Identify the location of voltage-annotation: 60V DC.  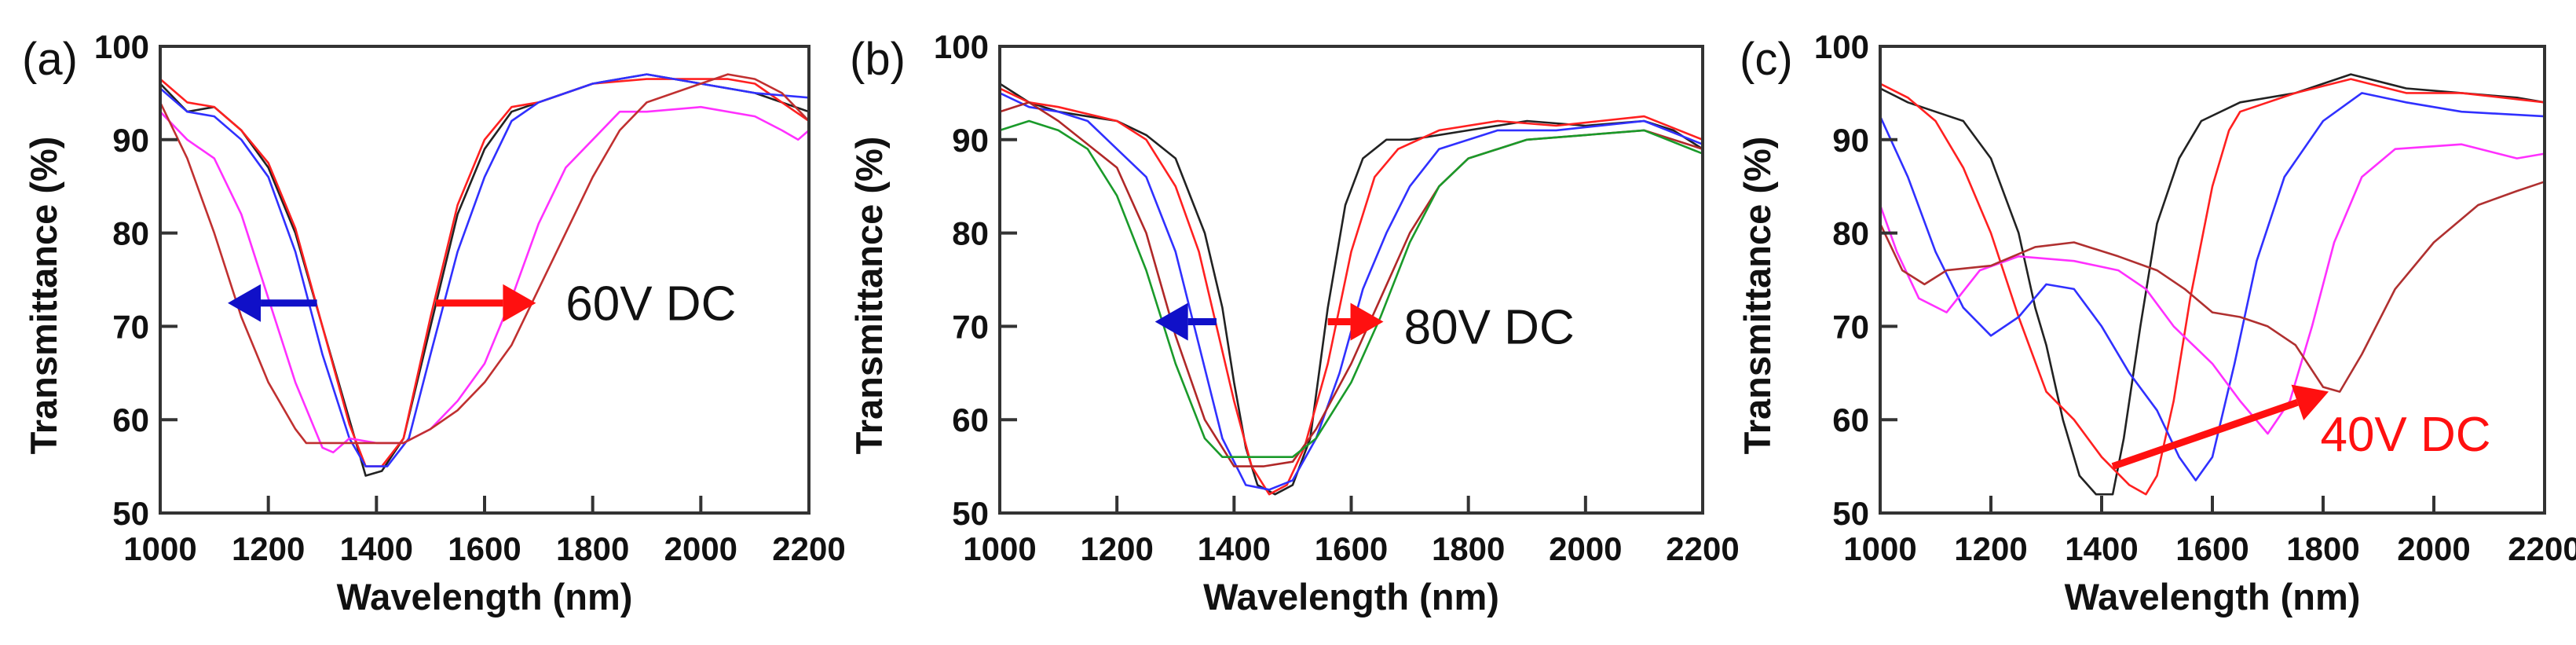
(650, 304).